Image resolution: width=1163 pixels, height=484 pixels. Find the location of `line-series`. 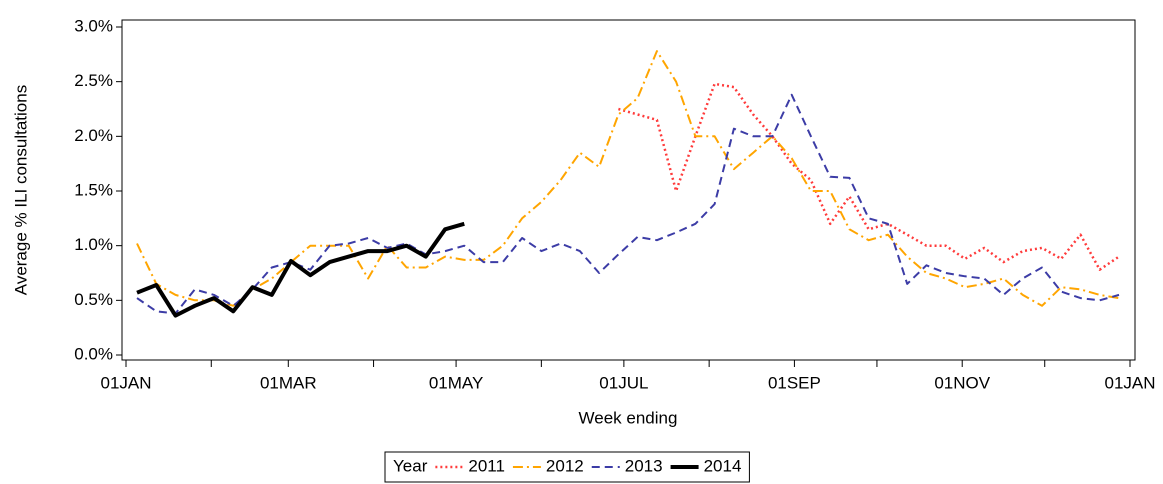

line-series is located at coordinates (300, 269).